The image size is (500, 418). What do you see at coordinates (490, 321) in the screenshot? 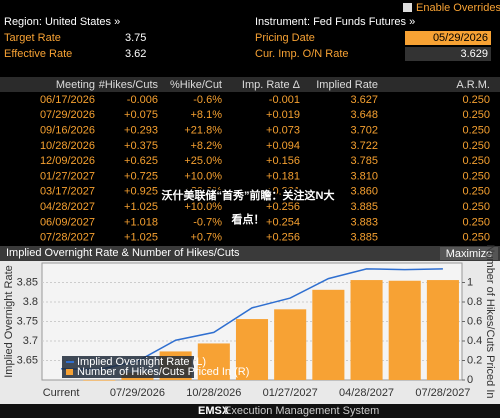
I see `y2-axis-title: Number of Hikes/Cuts Priced In` at bounding box center [490, 321].